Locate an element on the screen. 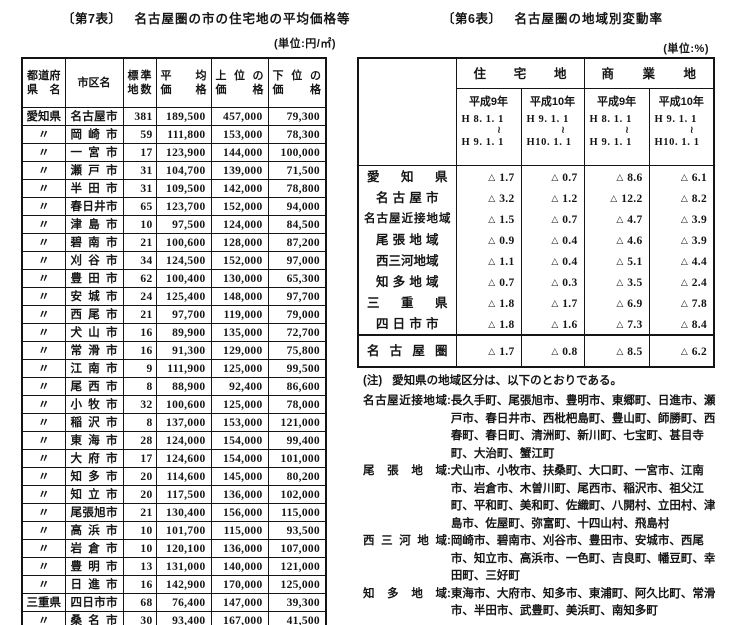 The height and width of the screenshot is (625, 741). rate-value: 3.9 is located at coordinates (699, 219).